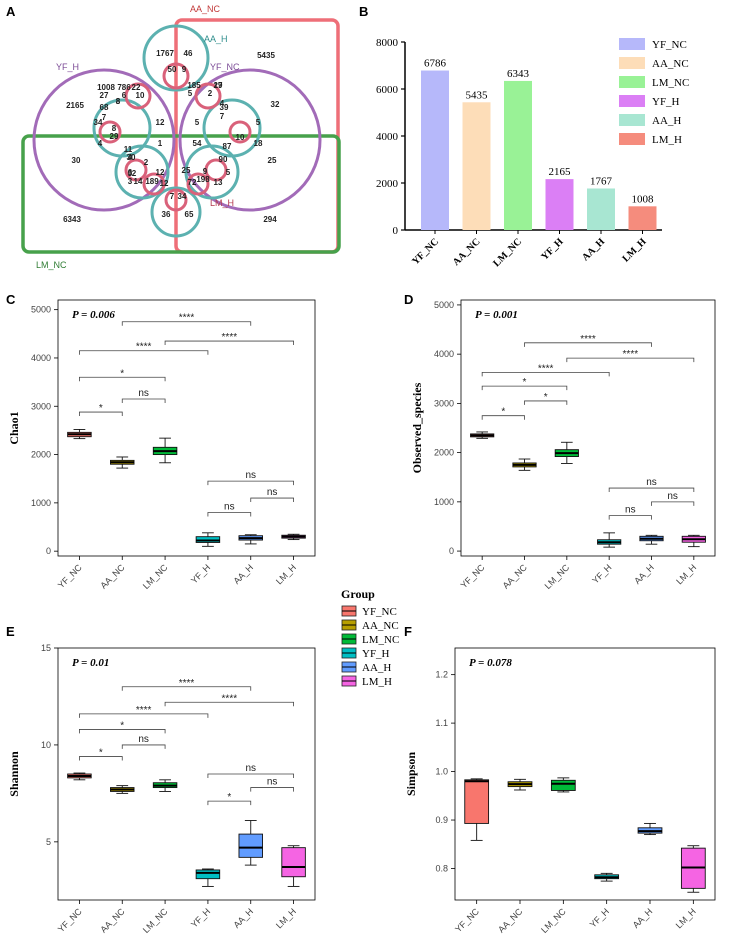  I want to click on panel-label-b: B, so click(363, 11).